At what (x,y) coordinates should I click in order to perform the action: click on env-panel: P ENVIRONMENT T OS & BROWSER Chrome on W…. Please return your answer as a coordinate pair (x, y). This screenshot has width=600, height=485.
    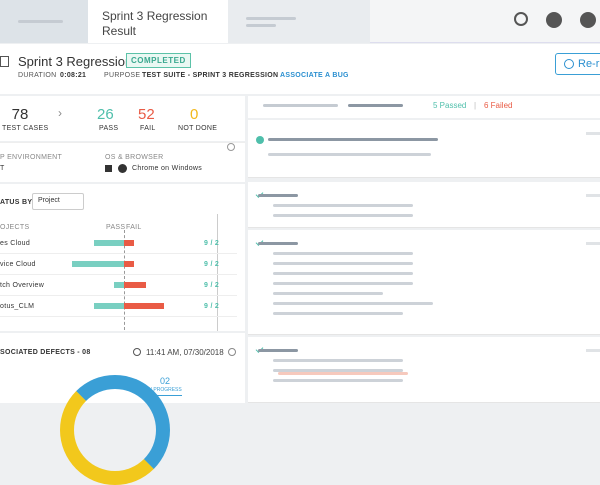
    Looking at the image, I should click on (122, 162).